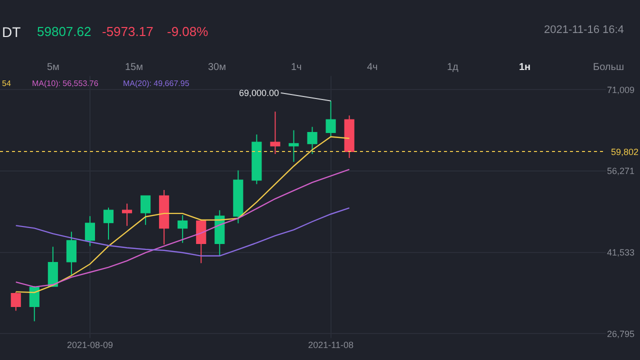  Describe the element at coordinates (12, 32) in the screenshot. I see `text: DT` at that location.